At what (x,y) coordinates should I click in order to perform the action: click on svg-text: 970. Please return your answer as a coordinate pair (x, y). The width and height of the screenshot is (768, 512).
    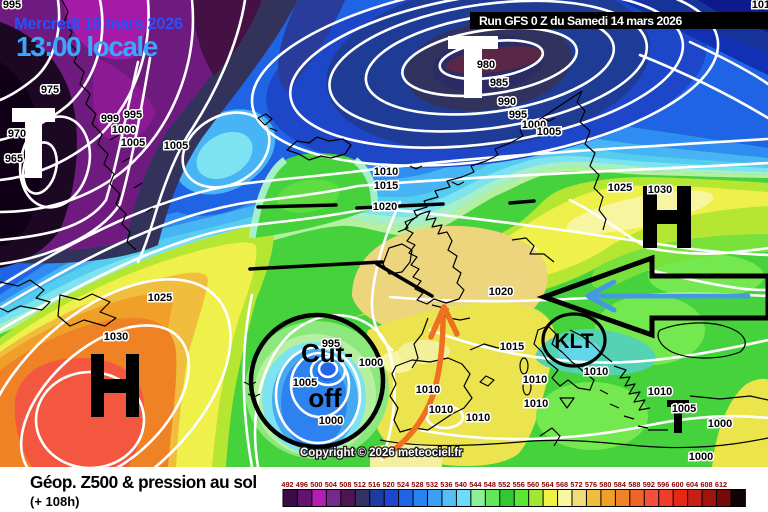
    Looking at the image, I should click on (17, 134).